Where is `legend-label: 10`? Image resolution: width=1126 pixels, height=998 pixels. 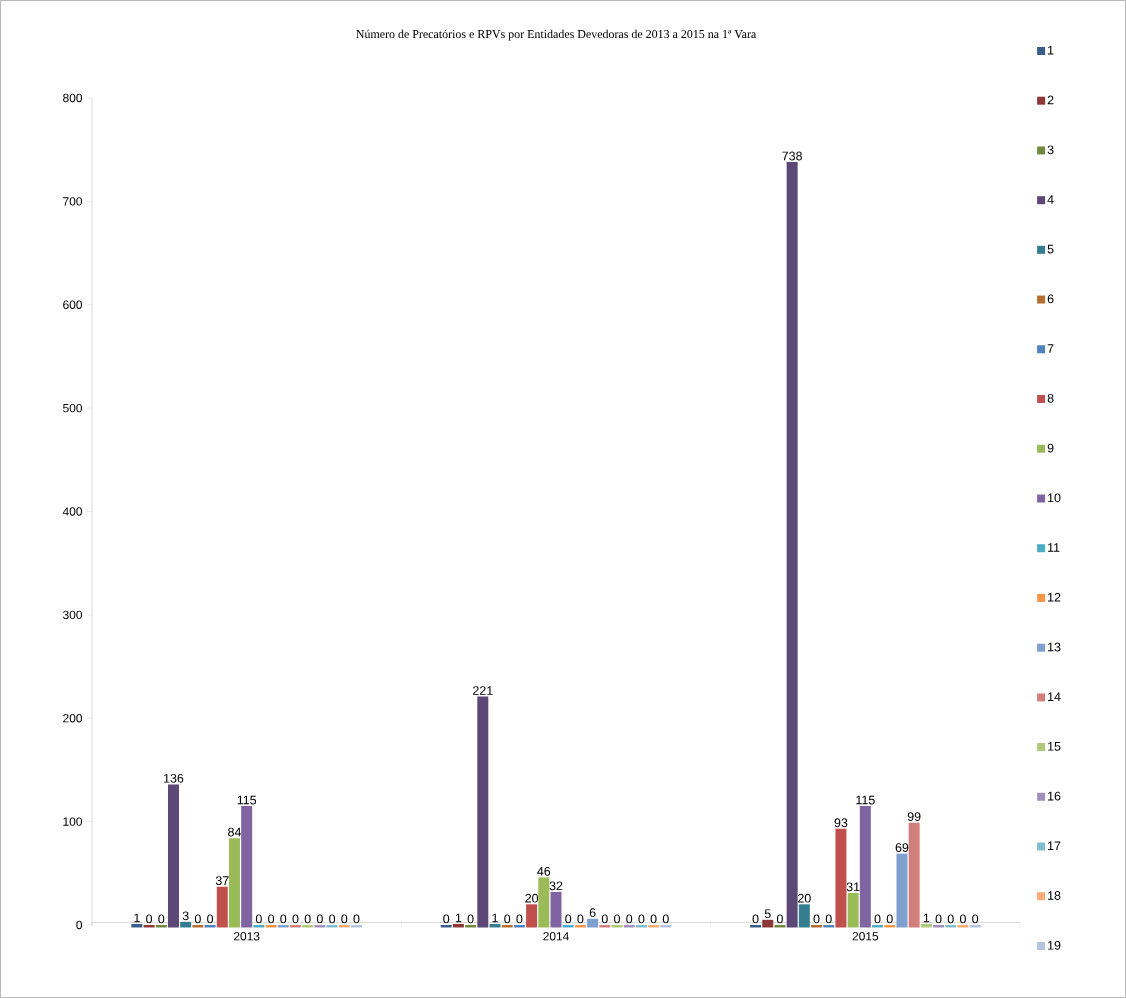
legend-label: 10 is located at coordinates (1054, 498).